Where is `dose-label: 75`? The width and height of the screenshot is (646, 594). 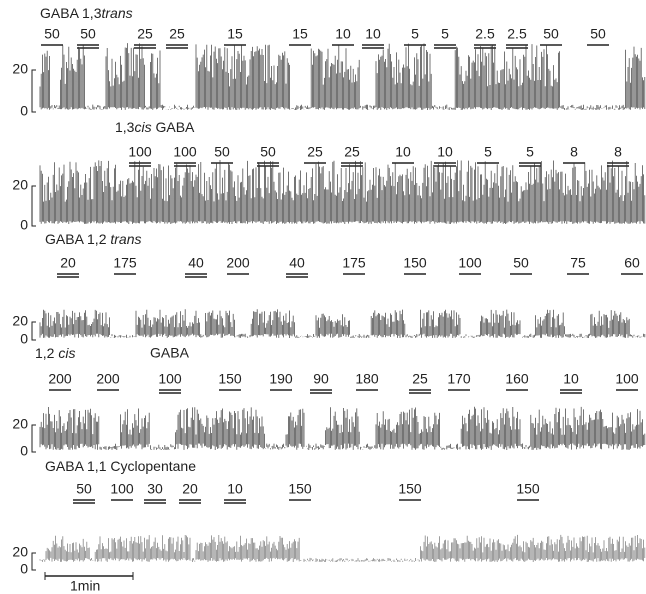
dose-label: 75 is located at coordinates (578, 263).